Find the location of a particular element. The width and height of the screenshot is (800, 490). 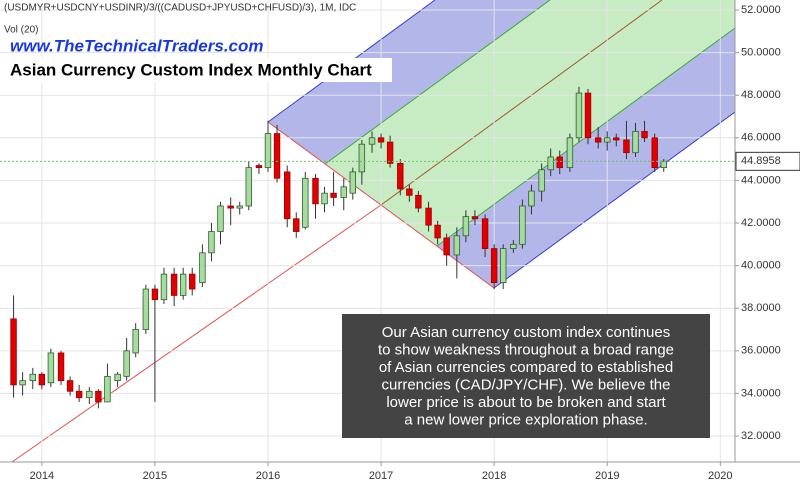

y-tick-label: 52.0000 is located at coordinates (761, 10).